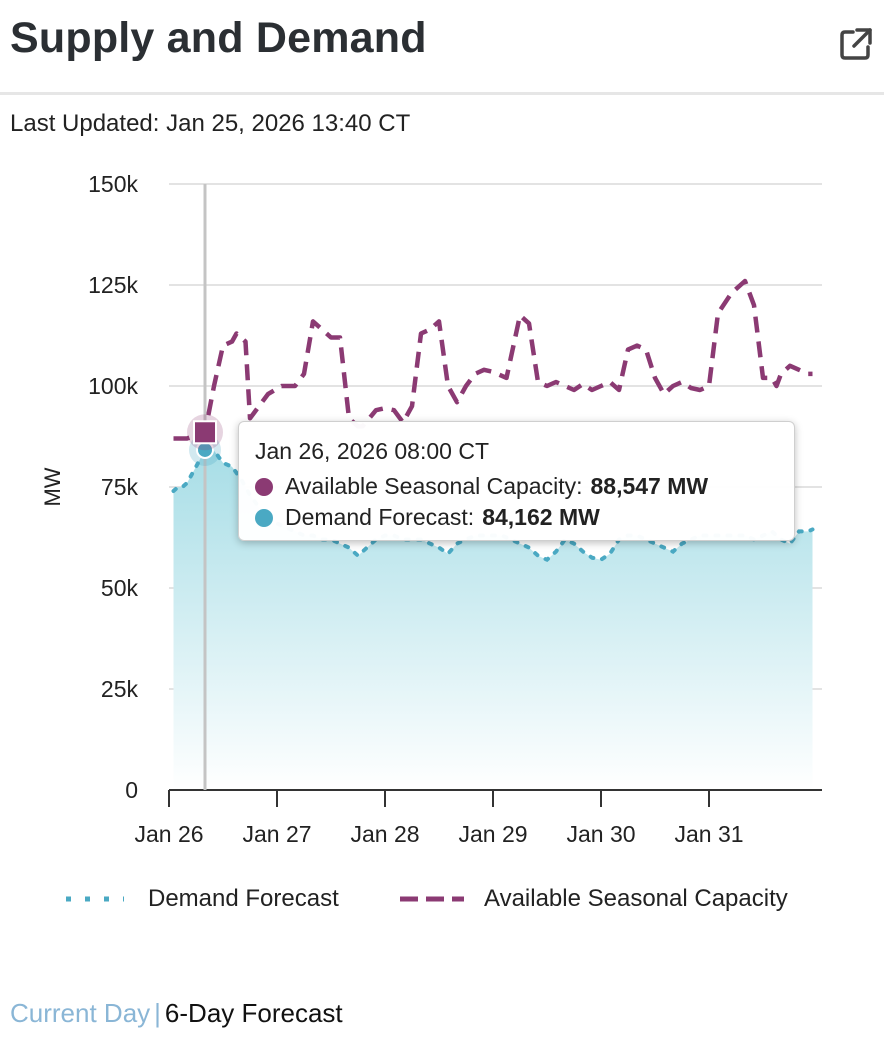 Image resolution: width=884 pixels, height=1046 pixels. Describe the element at coordinates (113, 386) in the screenshot. I see `y-tick-label: 100k` at that location.